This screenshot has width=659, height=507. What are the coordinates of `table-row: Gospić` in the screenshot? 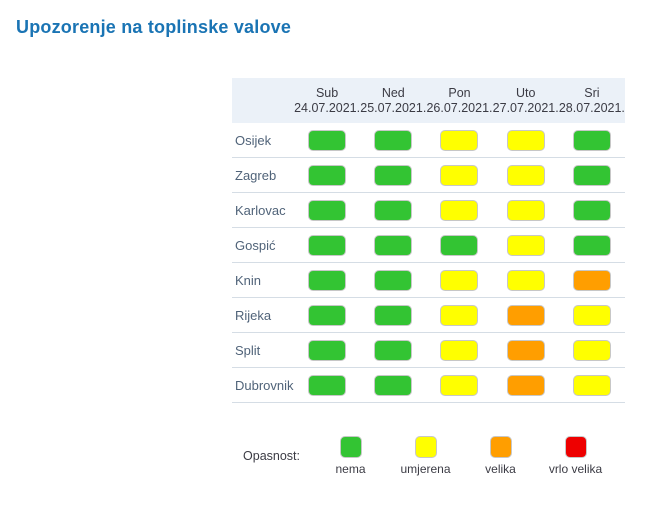 It's located at (428, 245).